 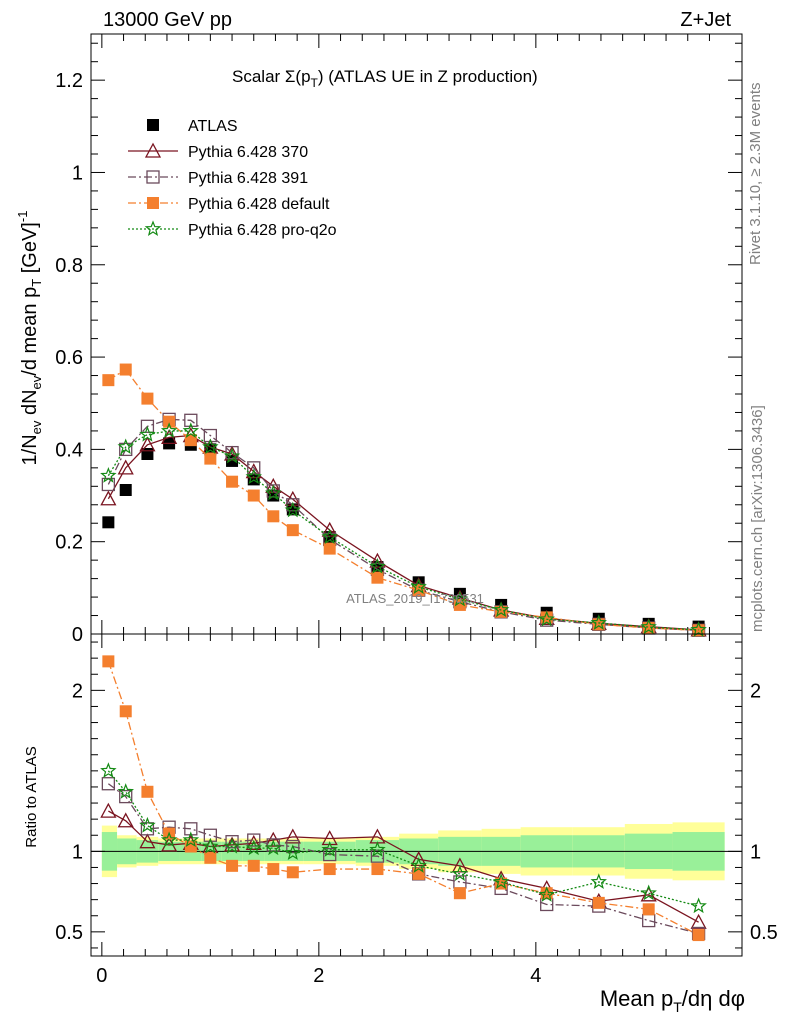 I want to click on analysis-watermark: ATLAS_2019_I1736531, so click(x=415, y=598).